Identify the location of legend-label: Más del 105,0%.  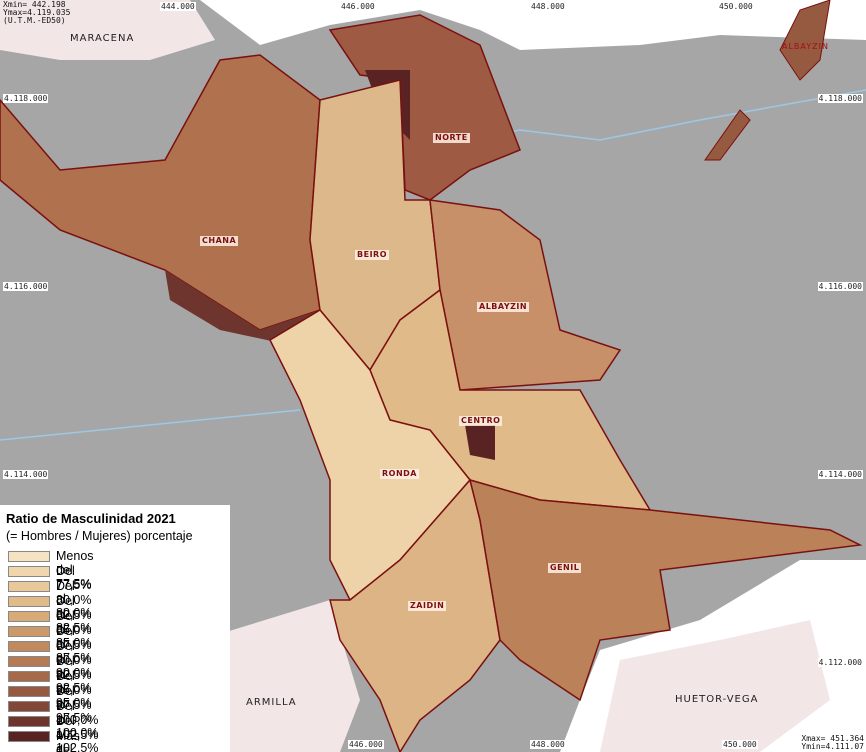
(68, 740).